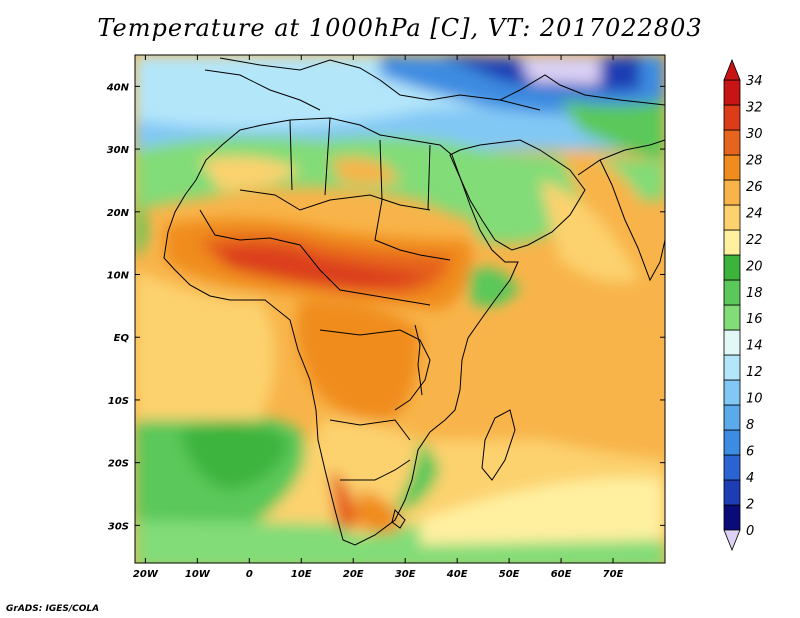 The height and width of the screenshot is (618, 800). Describe the element at coordinates (754, 240) in the screenshot. I see `colorbar-label: 22` at that location.